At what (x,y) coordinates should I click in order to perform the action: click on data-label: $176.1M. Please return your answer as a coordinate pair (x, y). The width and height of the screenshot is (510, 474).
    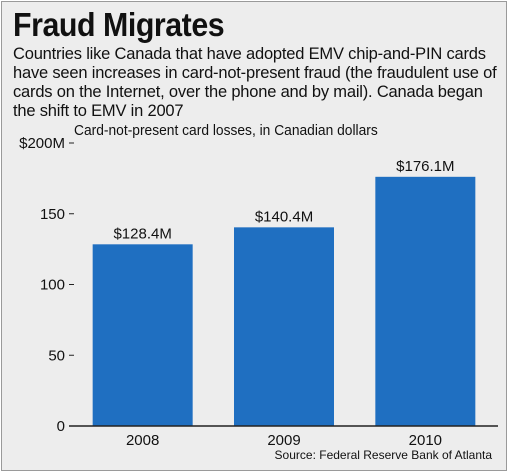
    Looking at the image, I should click on (425, 166).